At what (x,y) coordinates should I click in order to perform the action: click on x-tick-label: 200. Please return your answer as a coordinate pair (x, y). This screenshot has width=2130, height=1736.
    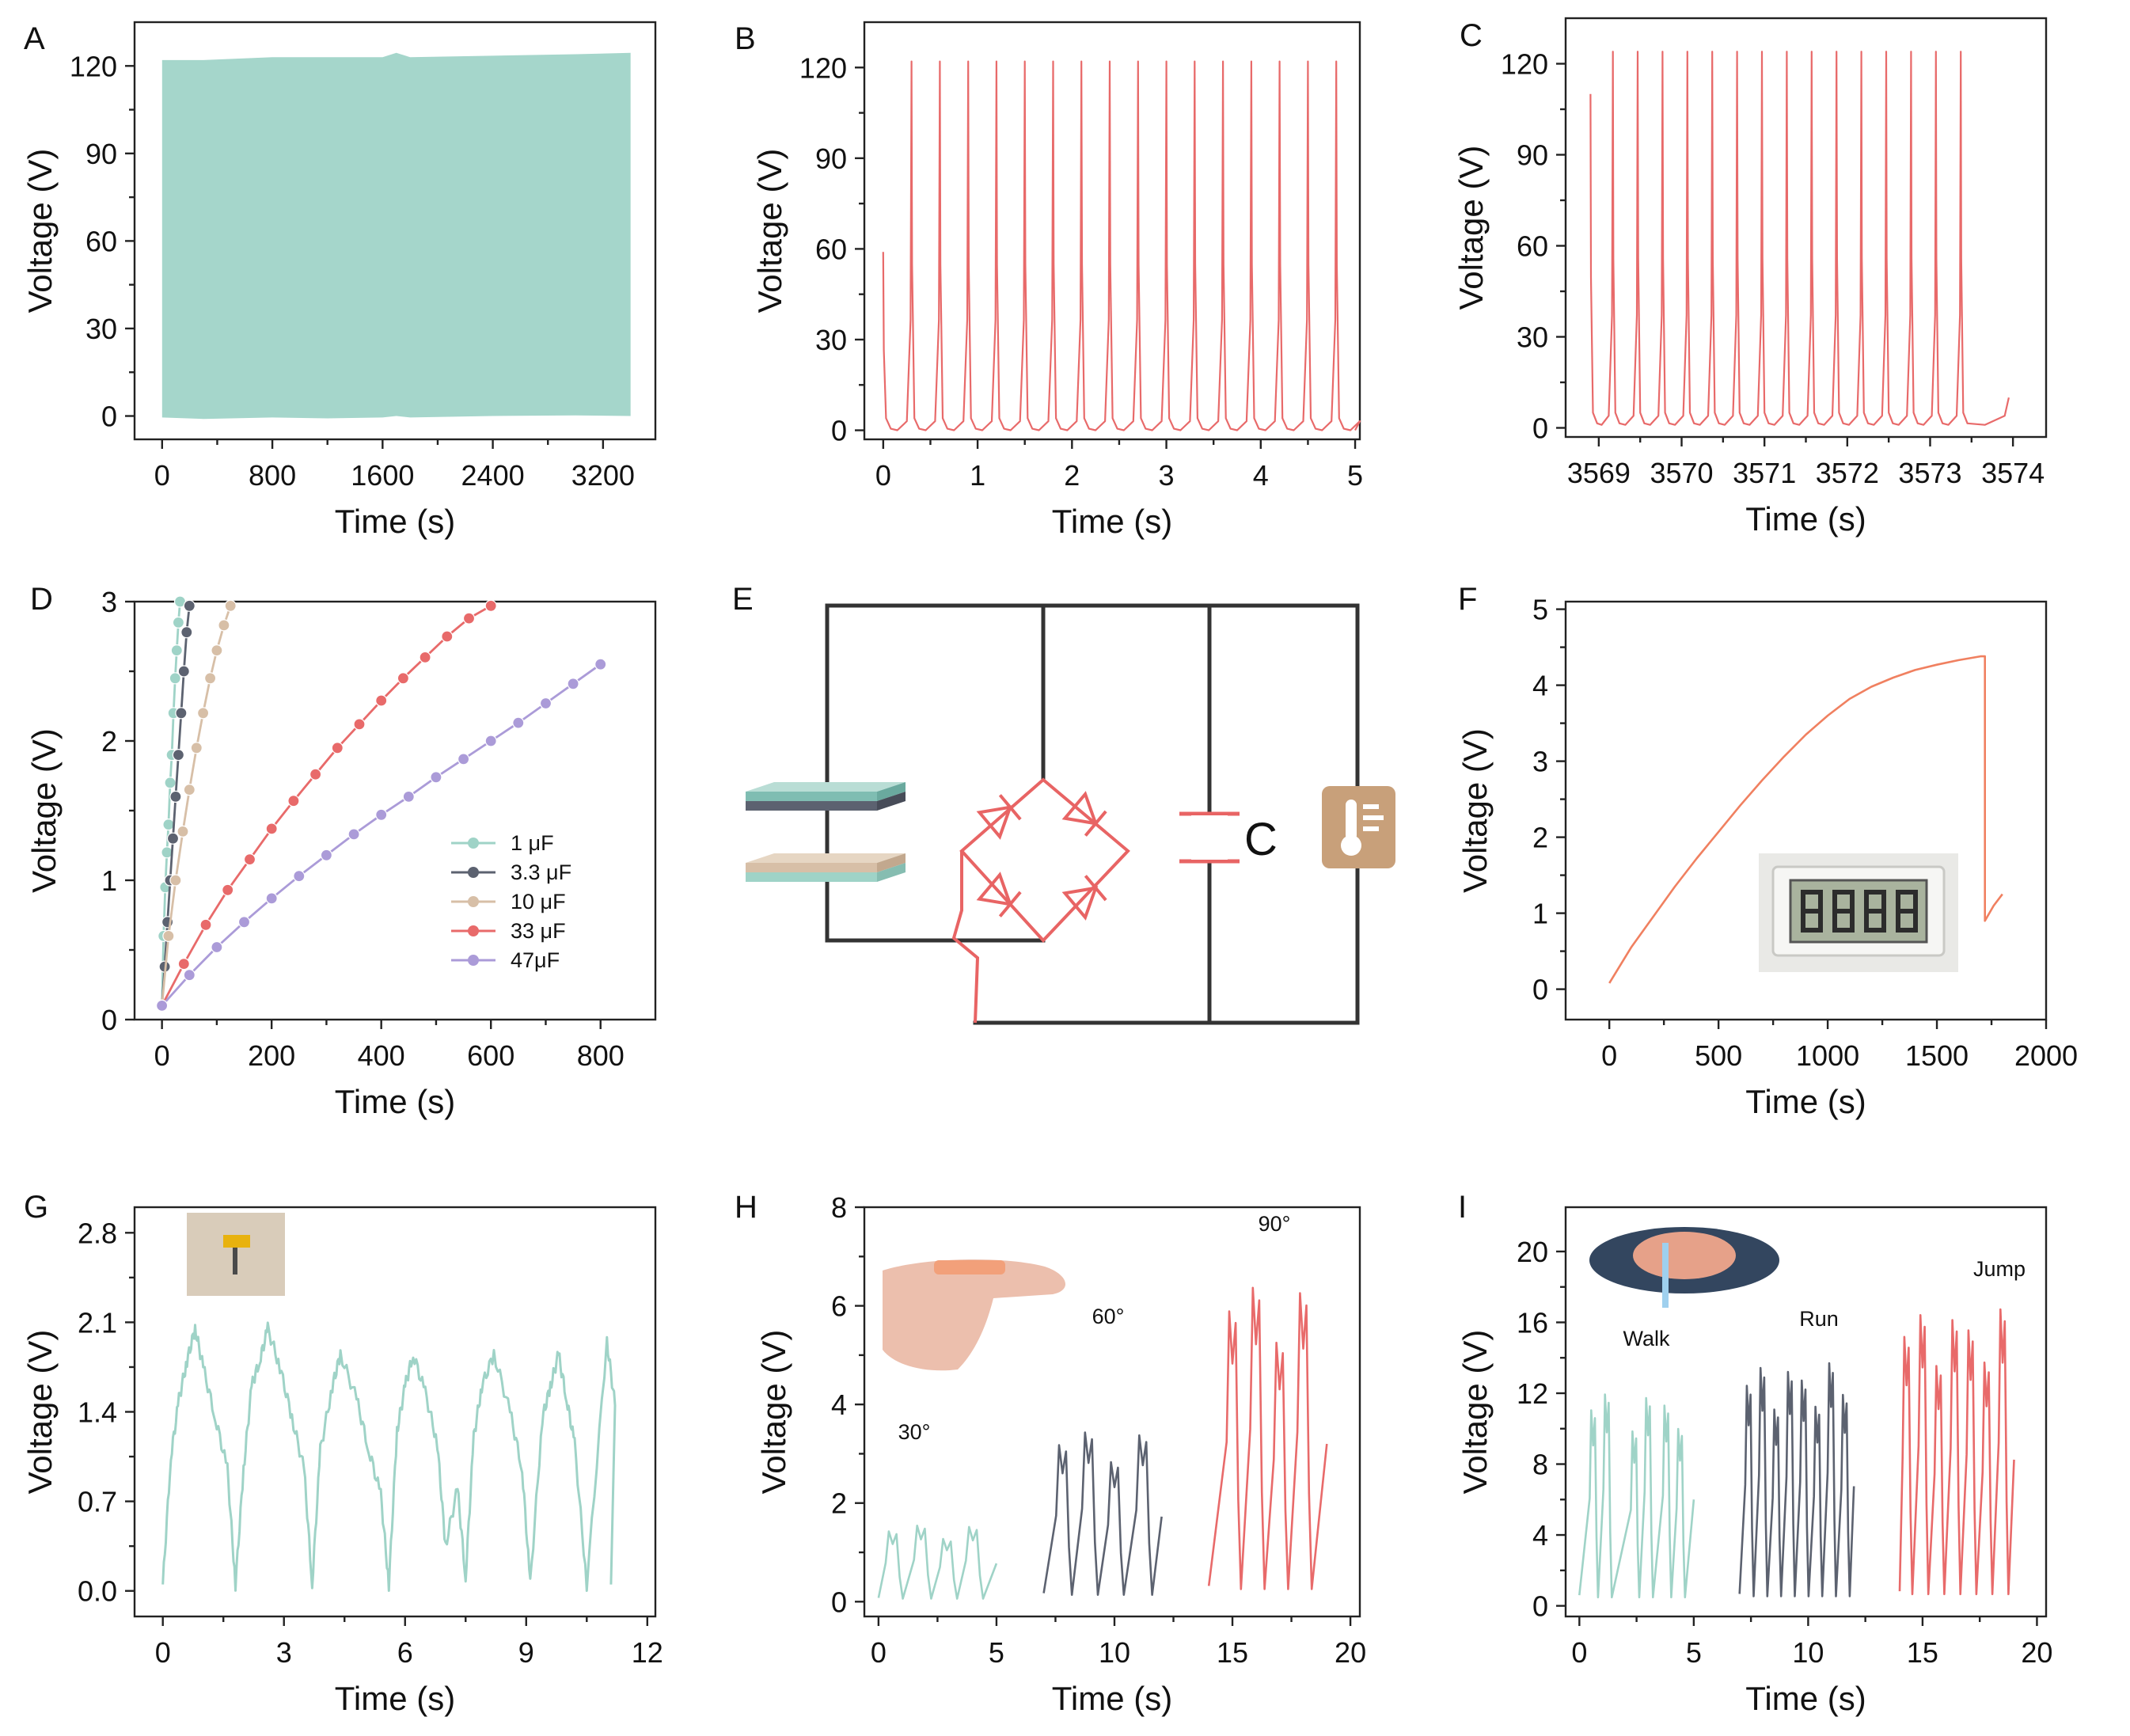
    Looking at the image, I should click on (271, 1055).